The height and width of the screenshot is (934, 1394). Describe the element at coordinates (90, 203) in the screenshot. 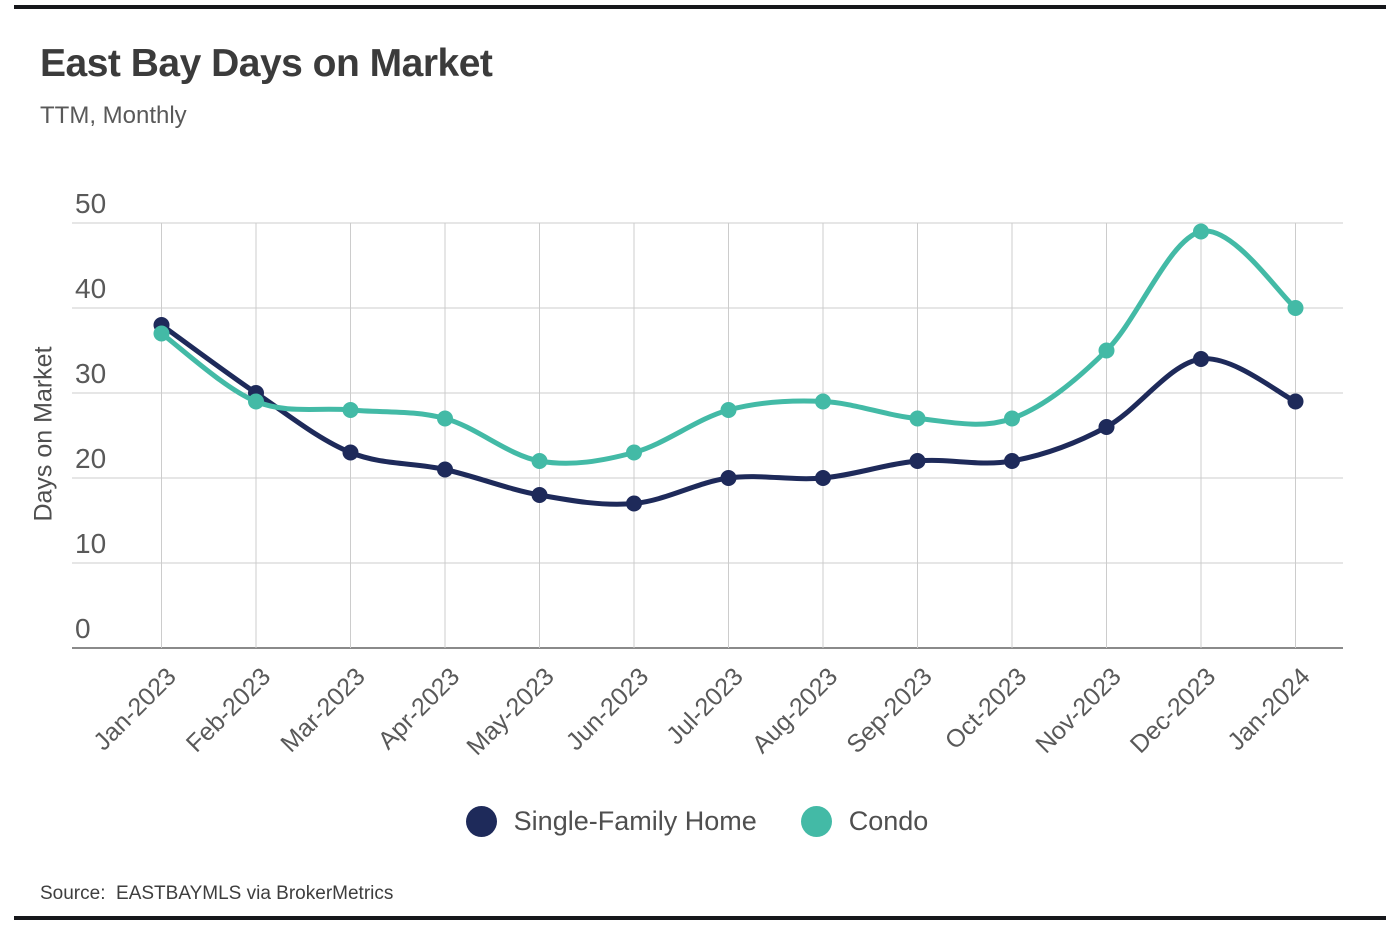

I see `y-tick-label: 50` at that location.